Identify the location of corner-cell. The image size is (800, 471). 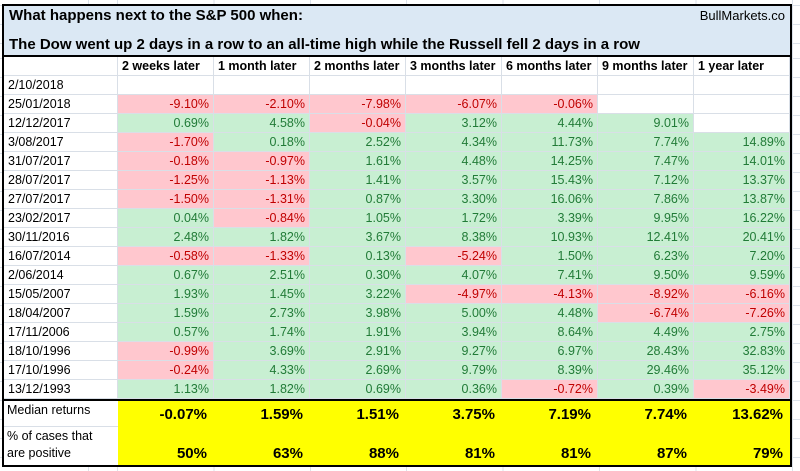
(61, 66).